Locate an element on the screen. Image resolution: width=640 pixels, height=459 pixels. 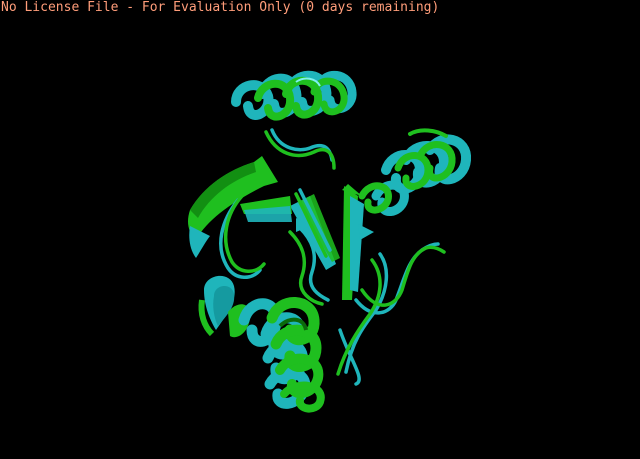
bottom-helix-green is located at coordinates (295, 355).